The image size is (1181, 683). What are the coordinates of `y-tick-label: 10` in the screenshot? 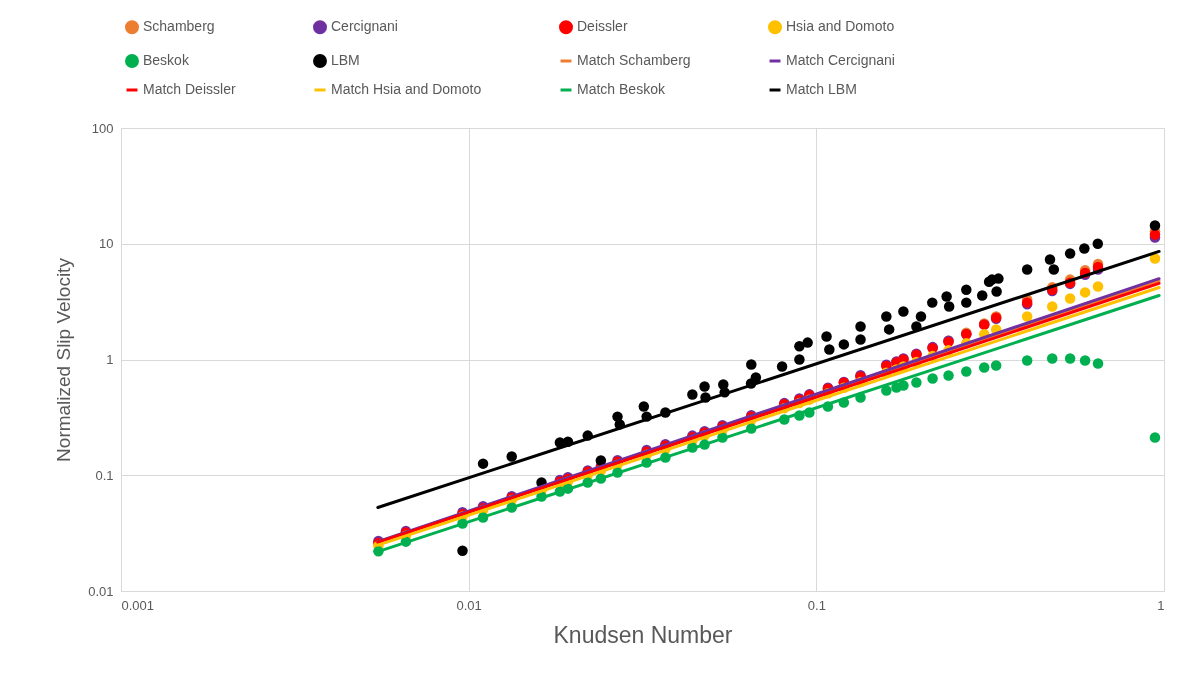 It's located at (106, 244).